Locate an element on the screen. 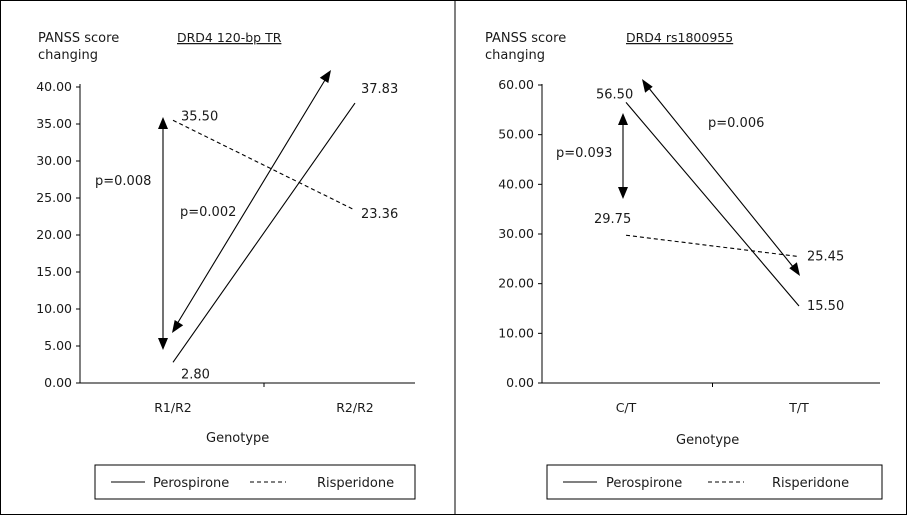 The width and height of the screenshot is (907, 515). right-legend-label-risperidone: Risperidone is located at coordinates (810, 483).